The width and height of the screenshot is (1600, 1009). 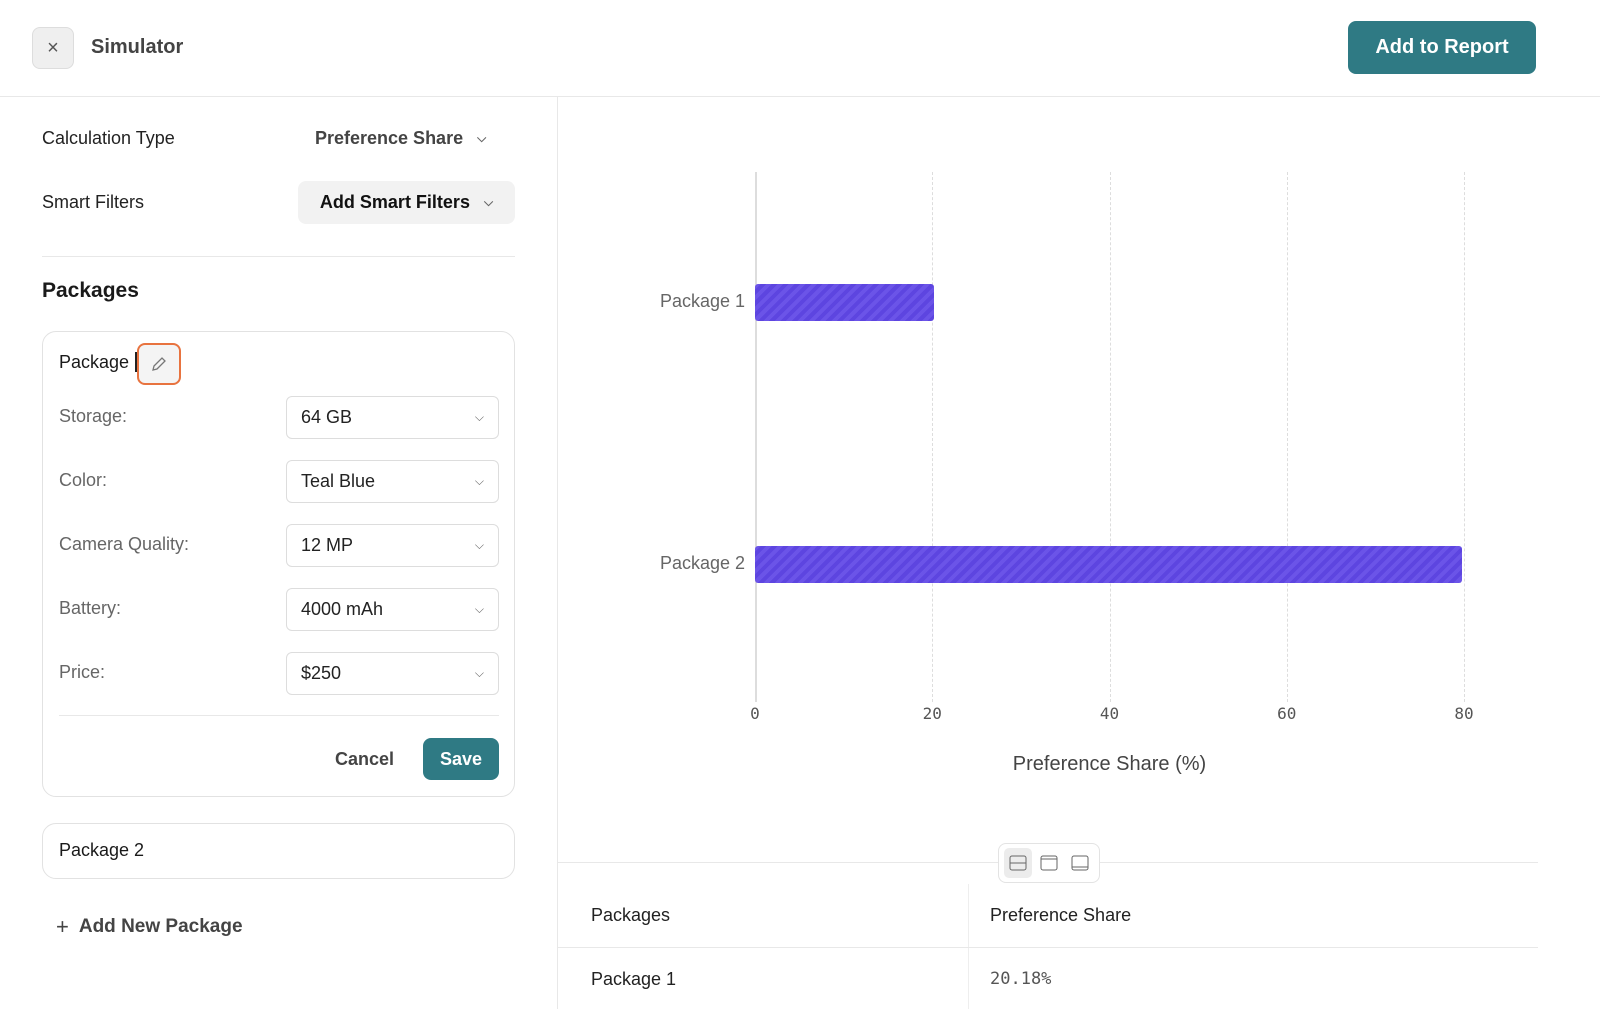 I want to click on smart-filters-select: Add Smart Filters ⌵, so click(x=406, y=202).